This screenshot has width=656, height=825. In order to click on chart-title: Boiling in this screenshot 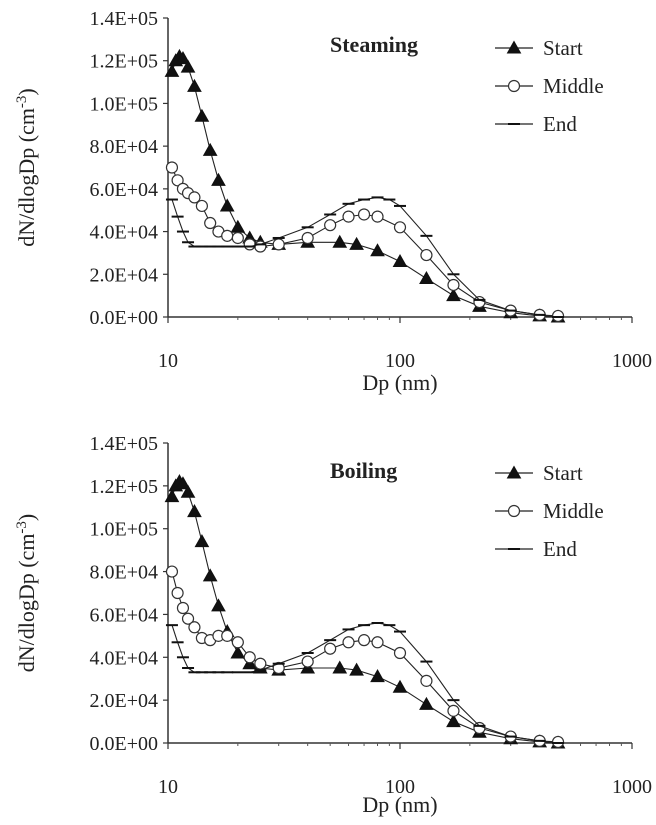, I will do `click(363, 470)`.